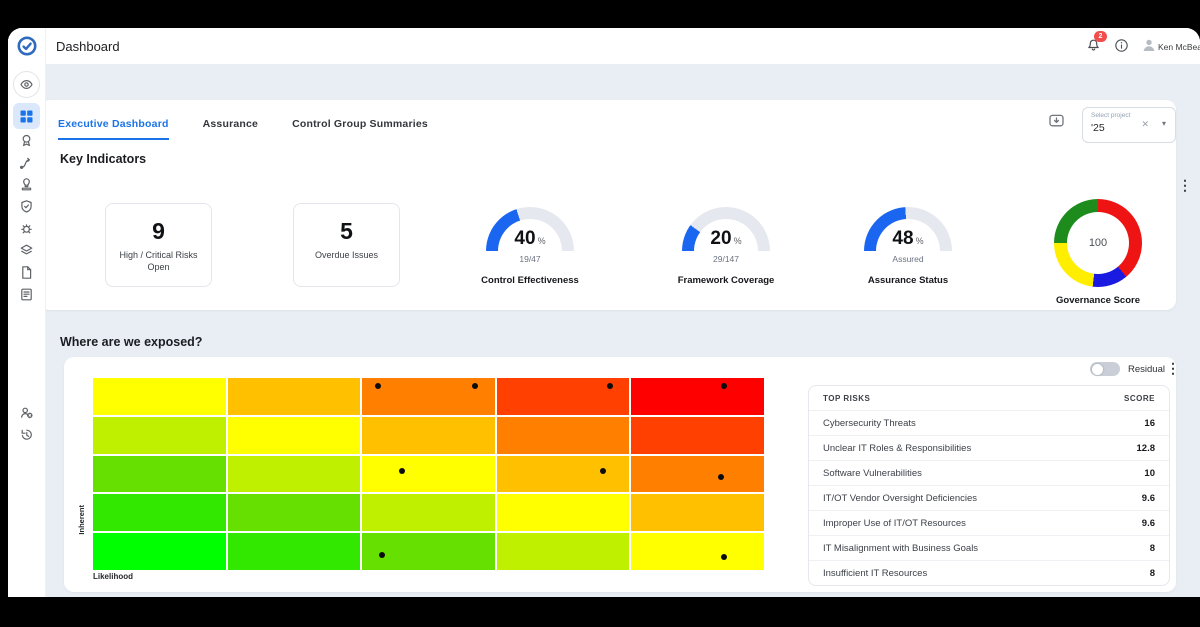 The height and width of the screenshot is (627, 1200). Describe the element at coordinates (989, 522) in the screenshot. I see `top-risk-row: Improper Use of IT/OT Resources 9.6` at that location.